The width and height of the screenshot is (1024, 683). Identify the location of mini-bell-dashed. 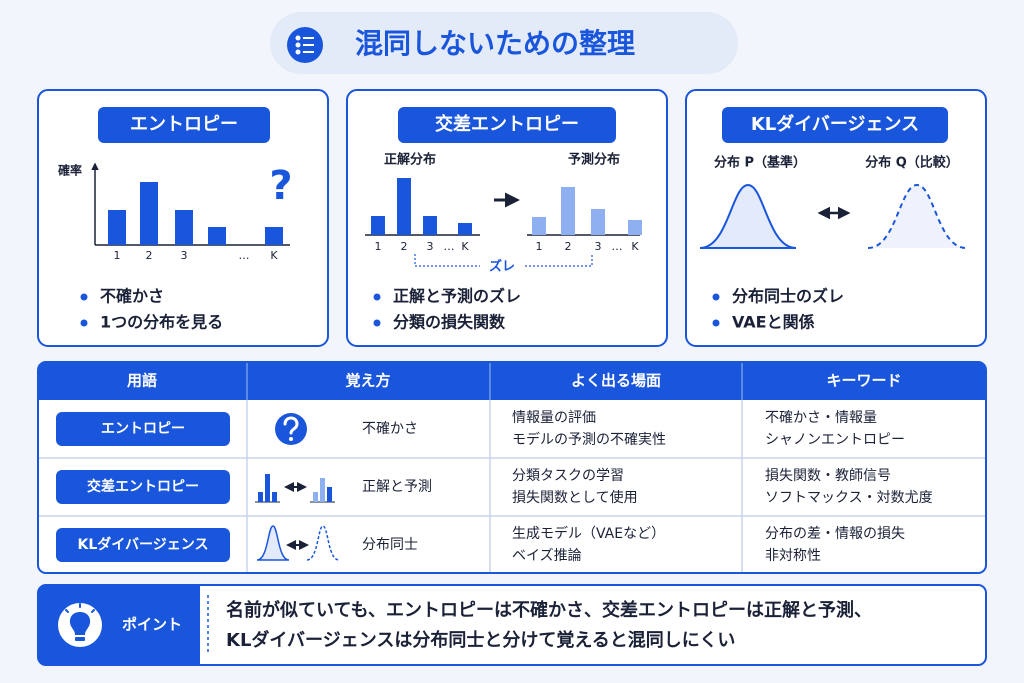
(323, 543).